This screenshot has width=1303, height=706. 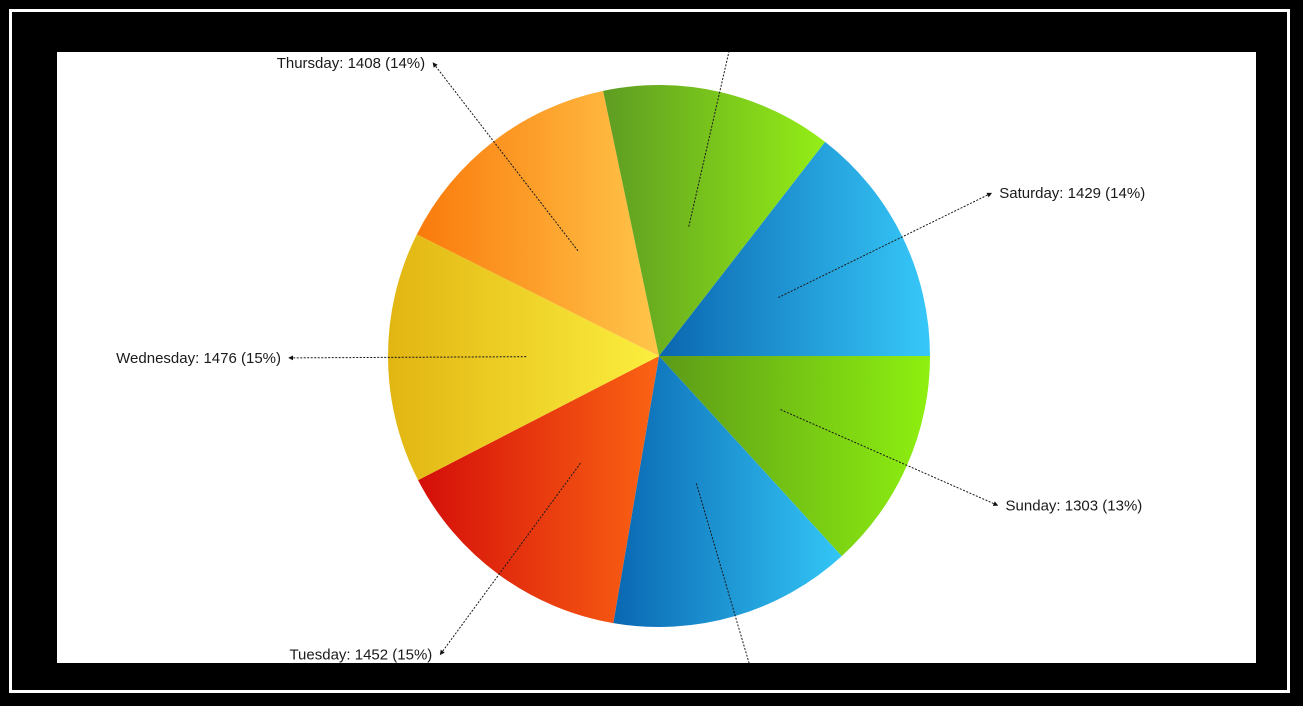 What do you see at coordinates (722, 573) in the screenshot?
I see `leader-line-monday` at bounding box center [722, 573].